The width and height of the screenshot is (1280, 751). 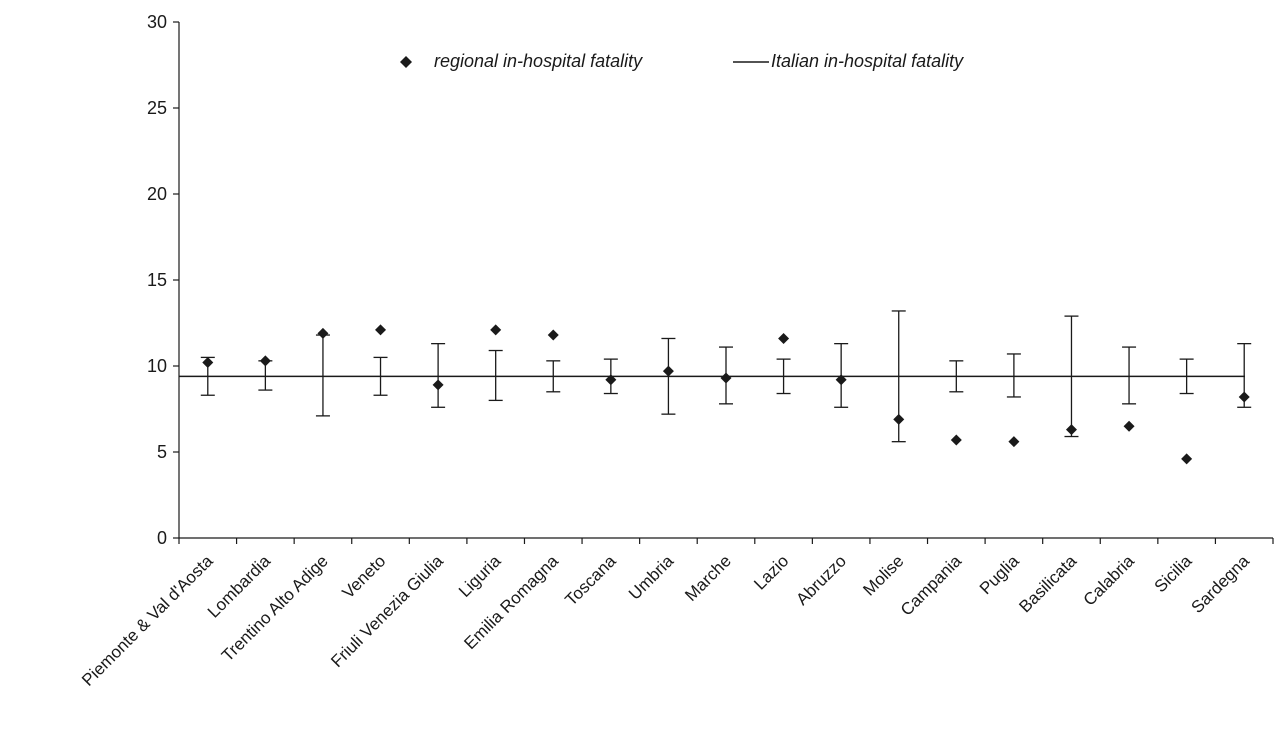 I want to click on y-tick-label: 5, so click(x=162, y=452).